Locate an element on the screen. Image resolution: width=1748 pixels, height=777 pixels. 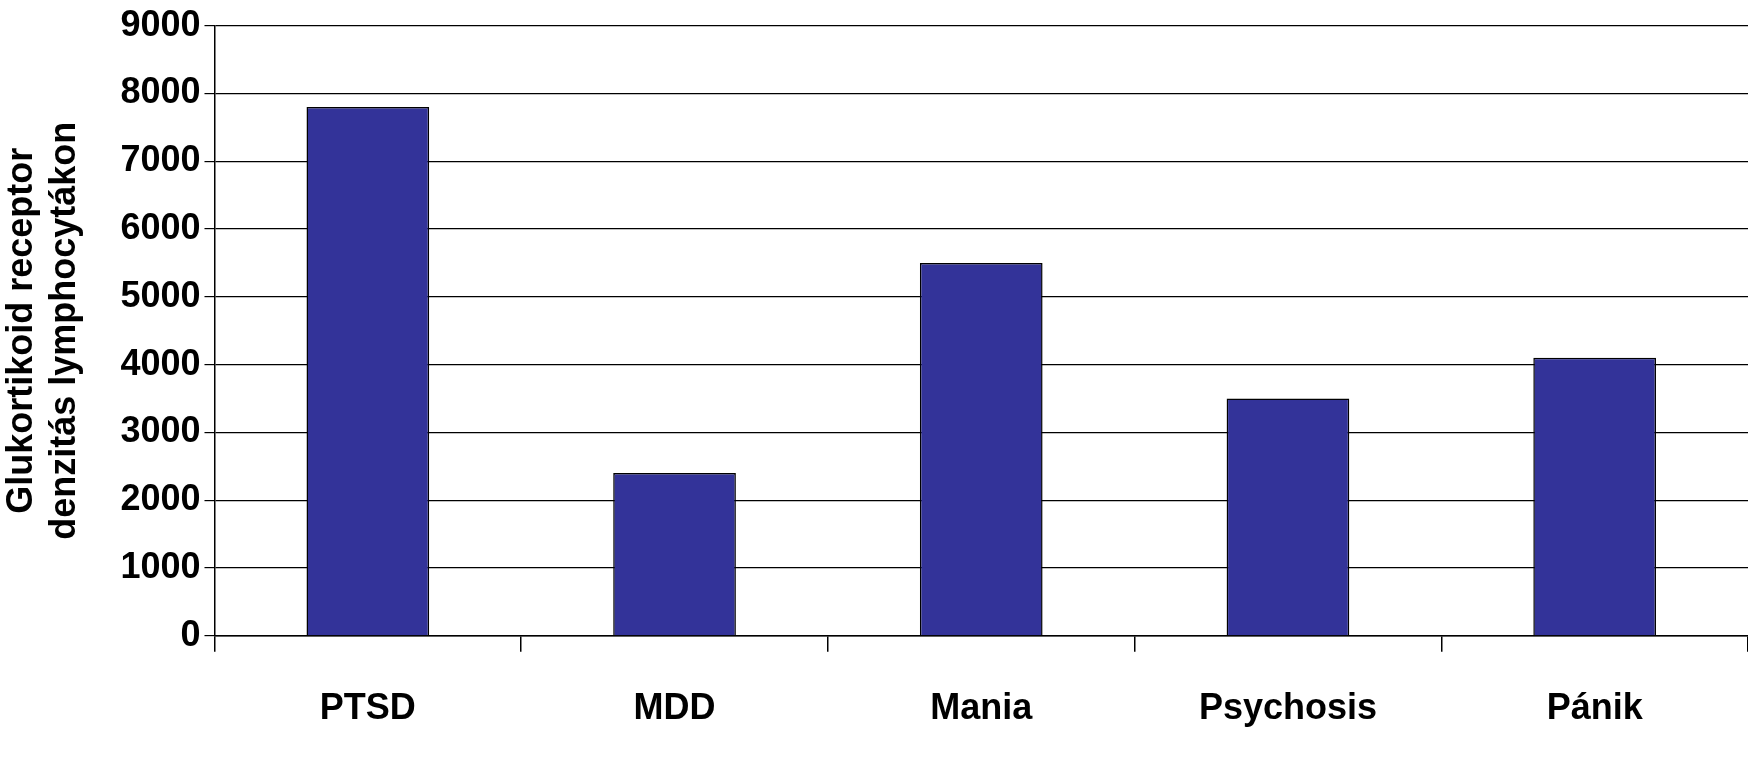
y-tick-label: 3000 is located at coordinates (160, 430).